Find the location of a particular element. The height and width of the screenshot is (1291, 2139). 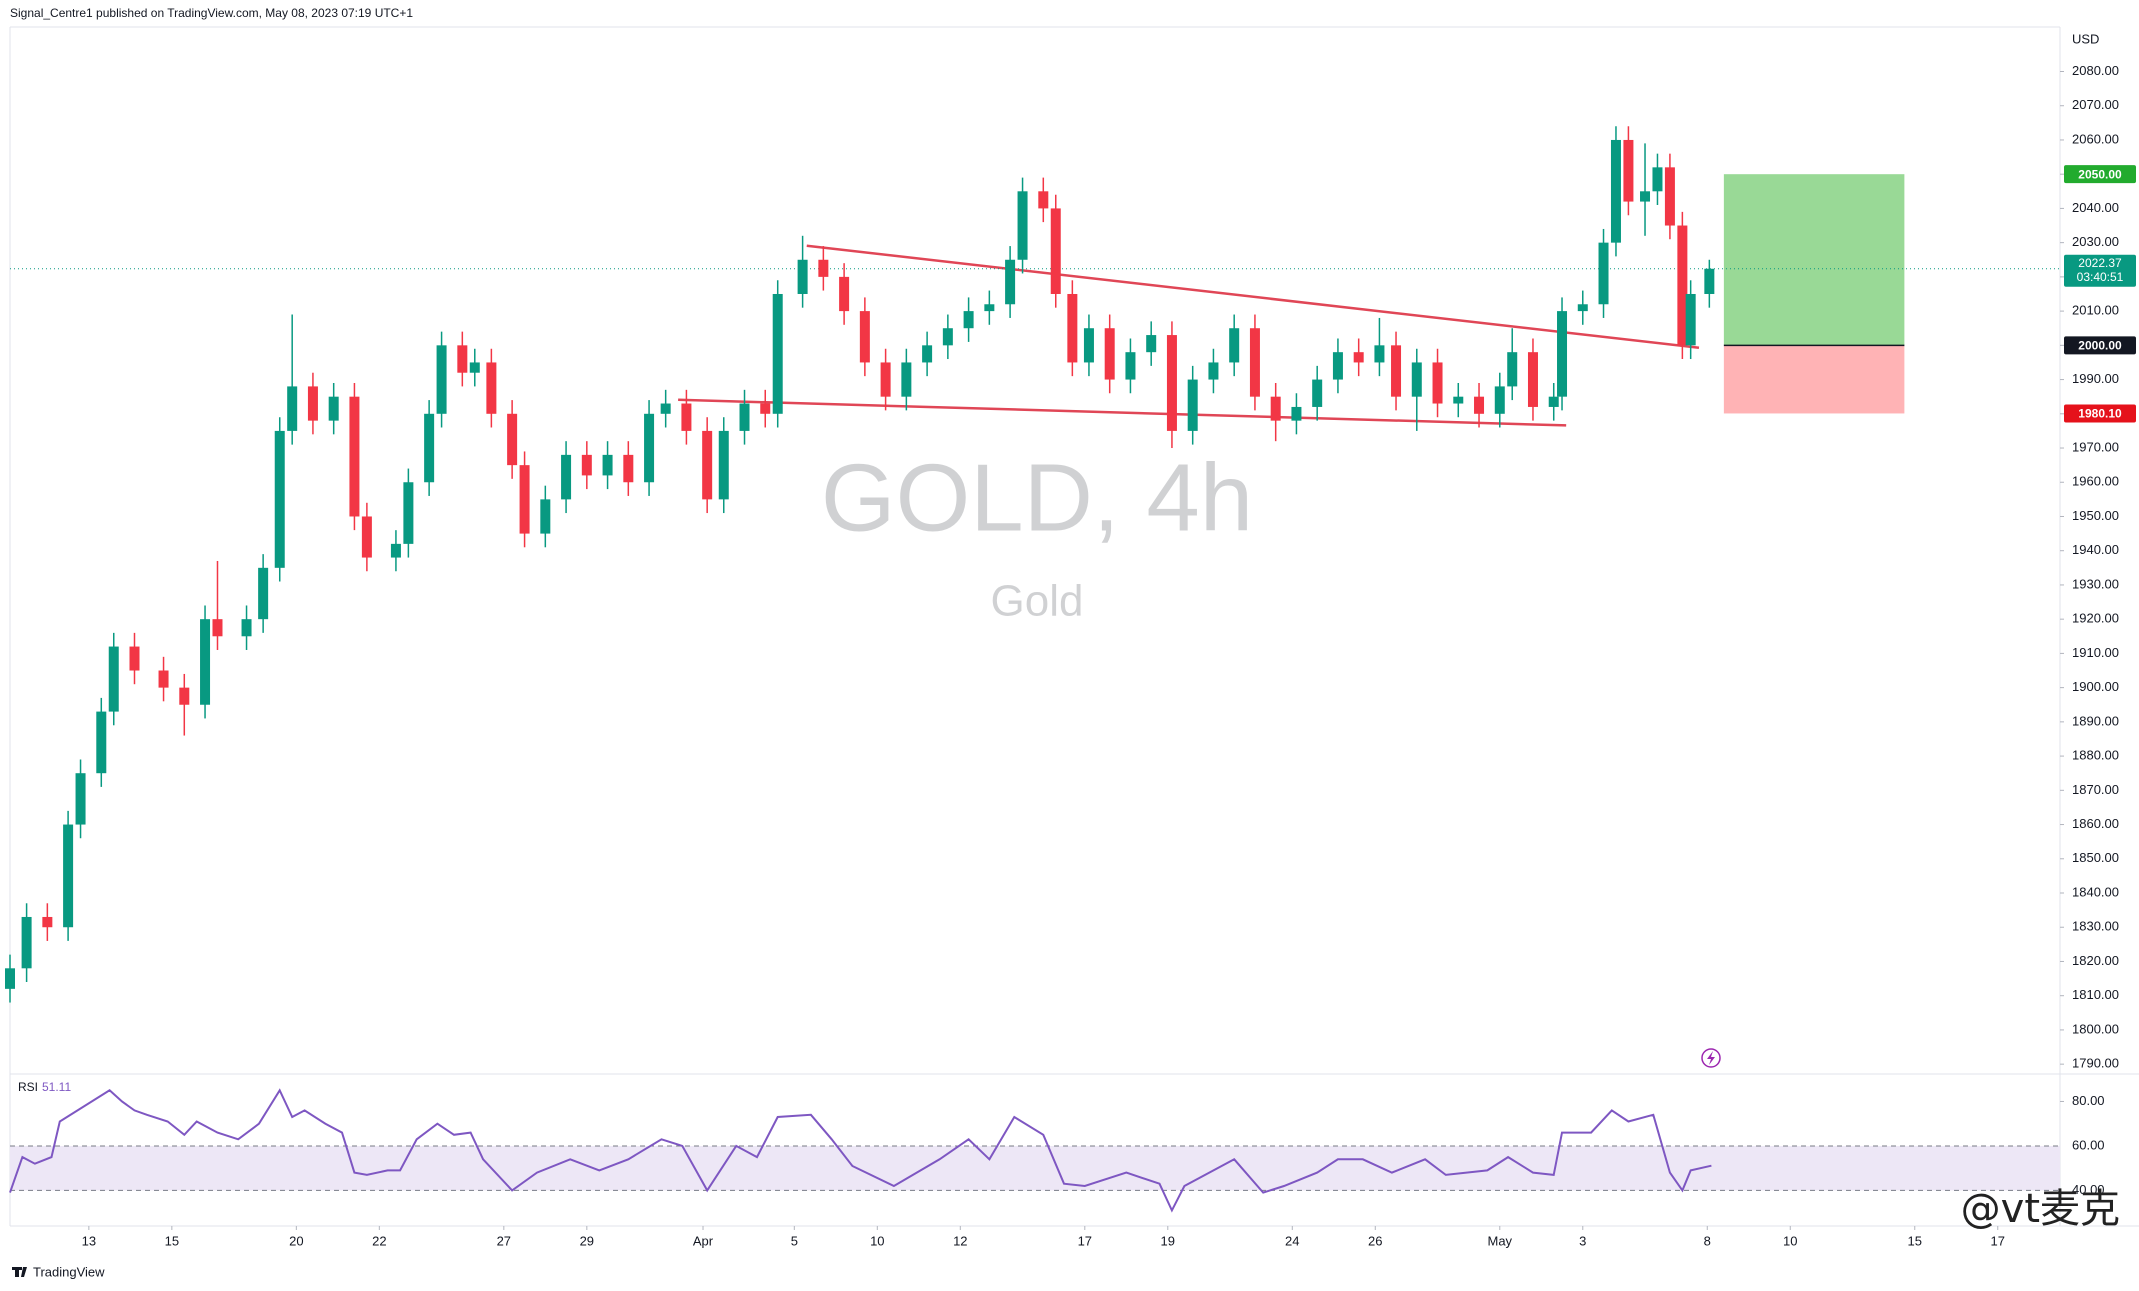

last-price-tag is located at coordinates (2100, 270).